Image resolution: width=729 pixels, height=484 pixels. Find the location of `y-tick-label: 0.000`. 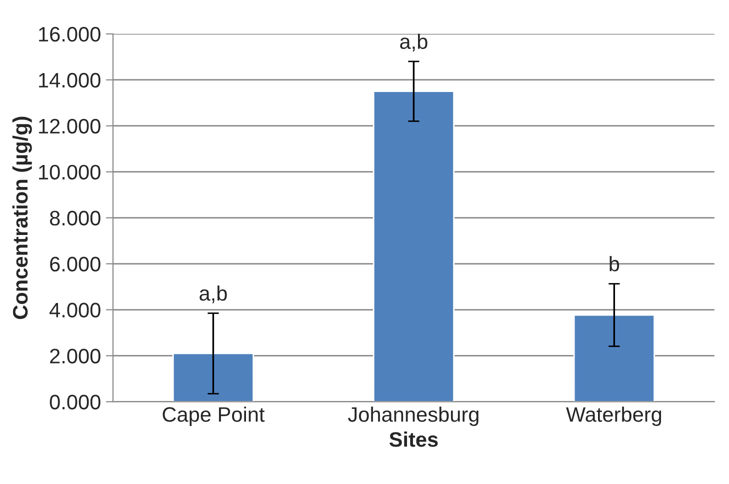

y-tick-label: 0.000 is located at coordinates (75, 402).